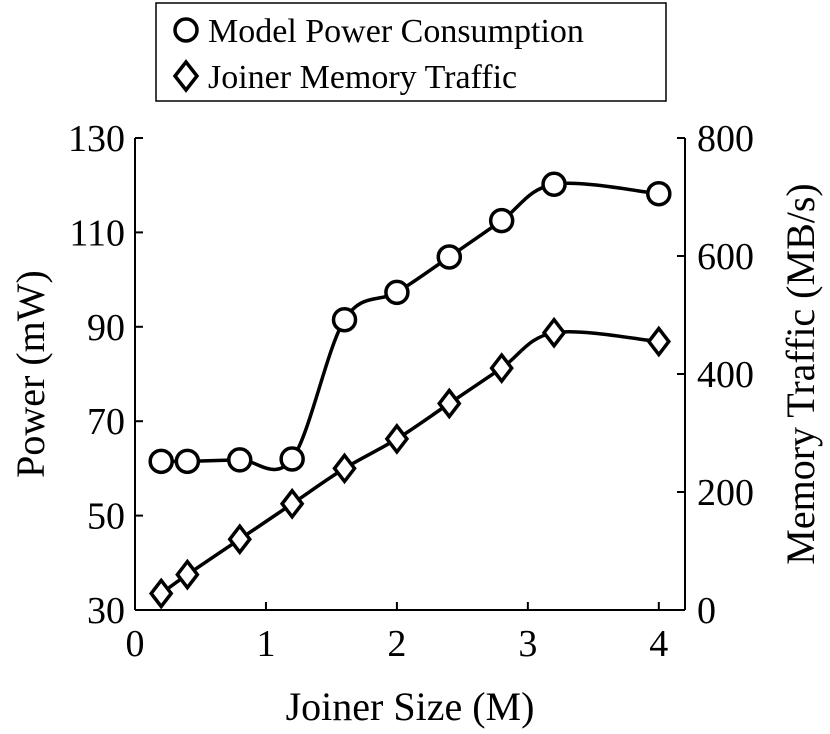 Image resolution: width=830 pixels, height=734 pixels. Describe the element at coordinates (106, 328) in the screenshot. I see `y-tick-label: 90` at that location.